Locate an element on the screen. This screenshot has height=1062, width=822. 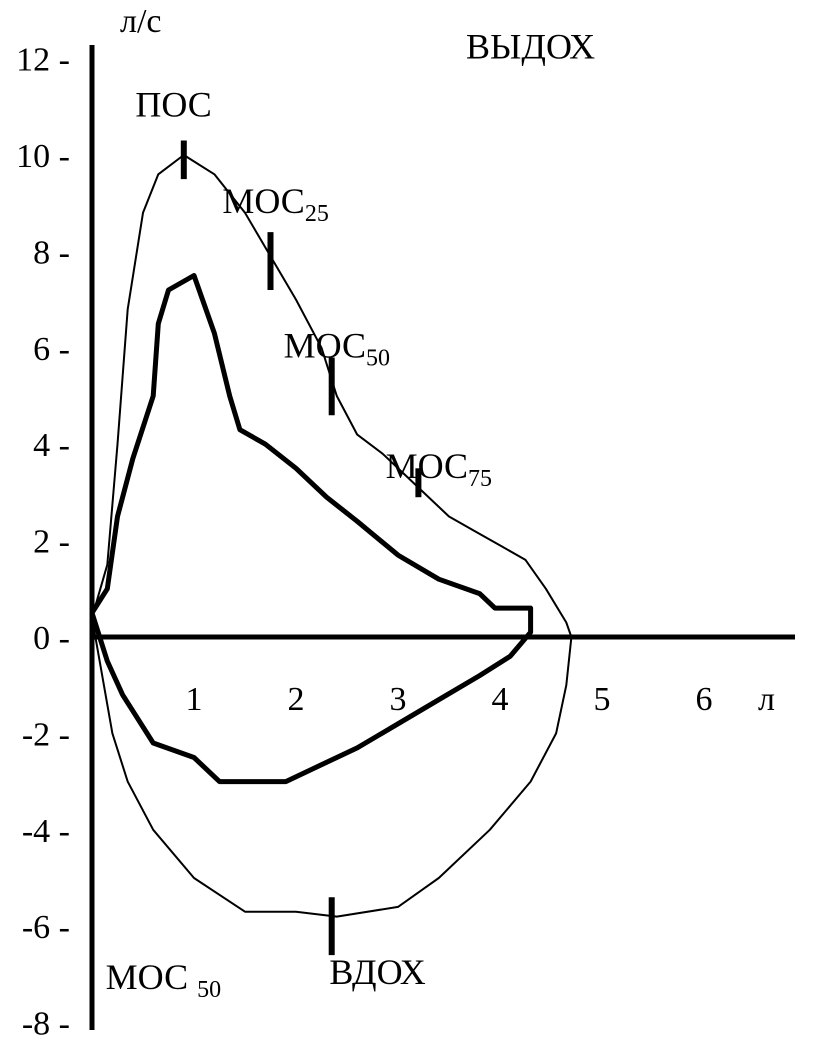
y-axis-title: л/с is located at coordinates (141, 21).